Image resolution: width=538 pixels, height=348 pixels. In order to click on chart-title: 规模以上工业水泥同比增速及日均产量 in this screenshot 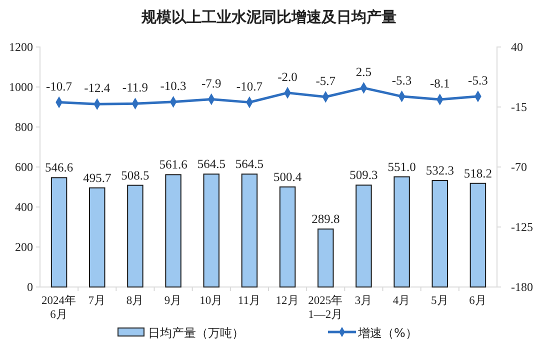, I will do `click(268, 17)`.